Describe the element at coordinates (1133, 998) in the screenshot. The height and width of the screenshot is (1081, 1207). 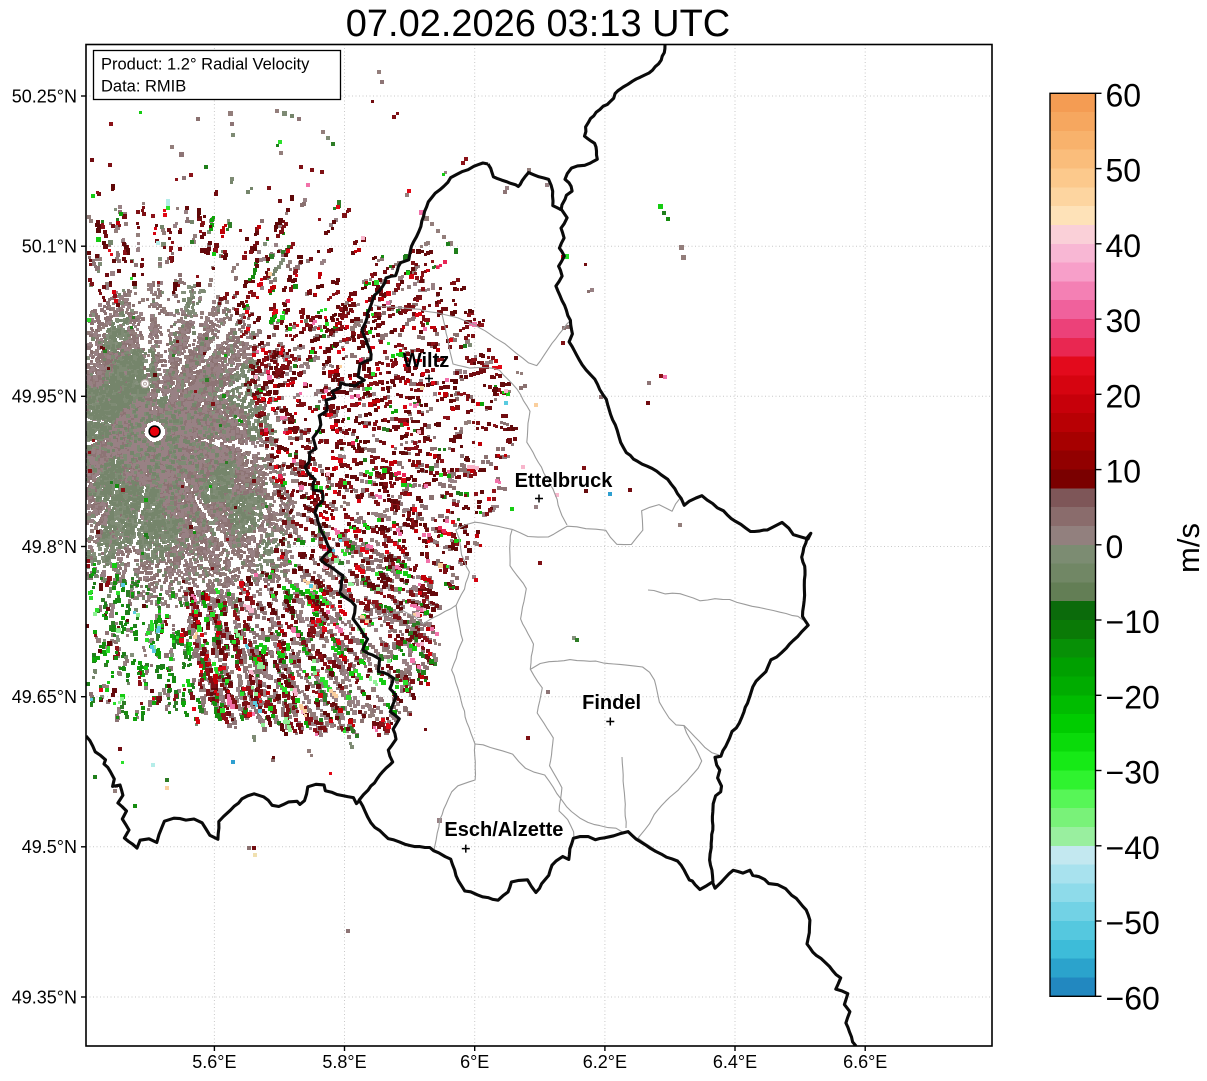
I see `svg-text: −60` at that location.